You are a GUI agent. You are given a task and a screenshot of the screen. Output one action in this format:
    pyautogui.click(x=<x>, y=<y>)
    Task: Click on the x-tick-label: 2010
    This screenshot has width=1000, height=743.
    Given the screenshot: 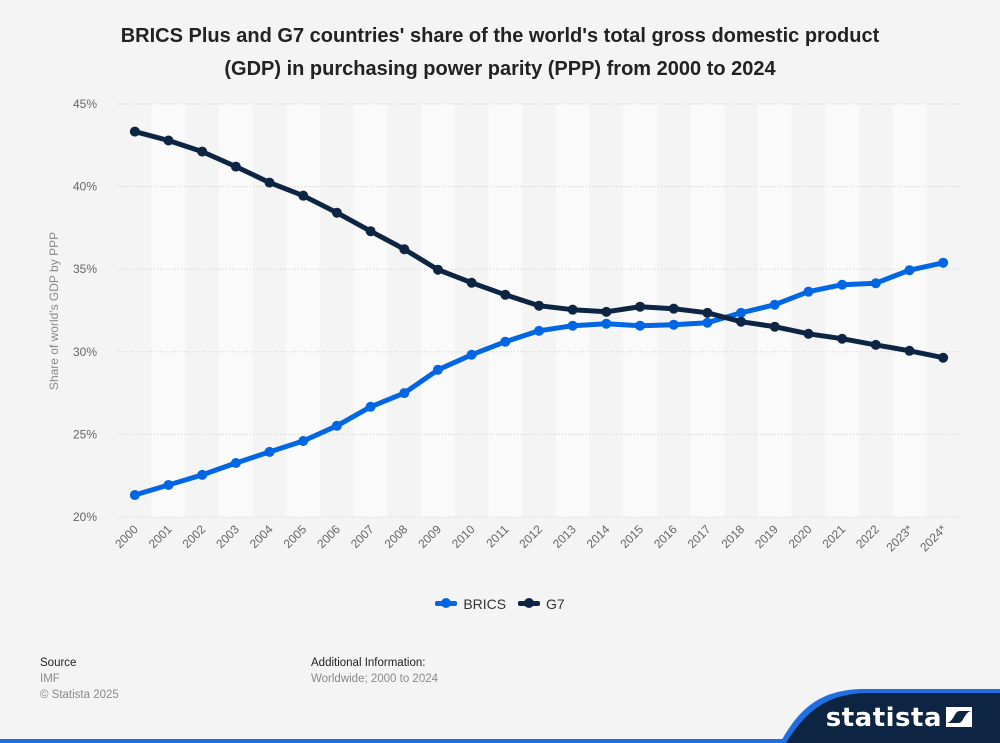 What is the action you would take?
    pyautogui.click(x=463, y=536)
    